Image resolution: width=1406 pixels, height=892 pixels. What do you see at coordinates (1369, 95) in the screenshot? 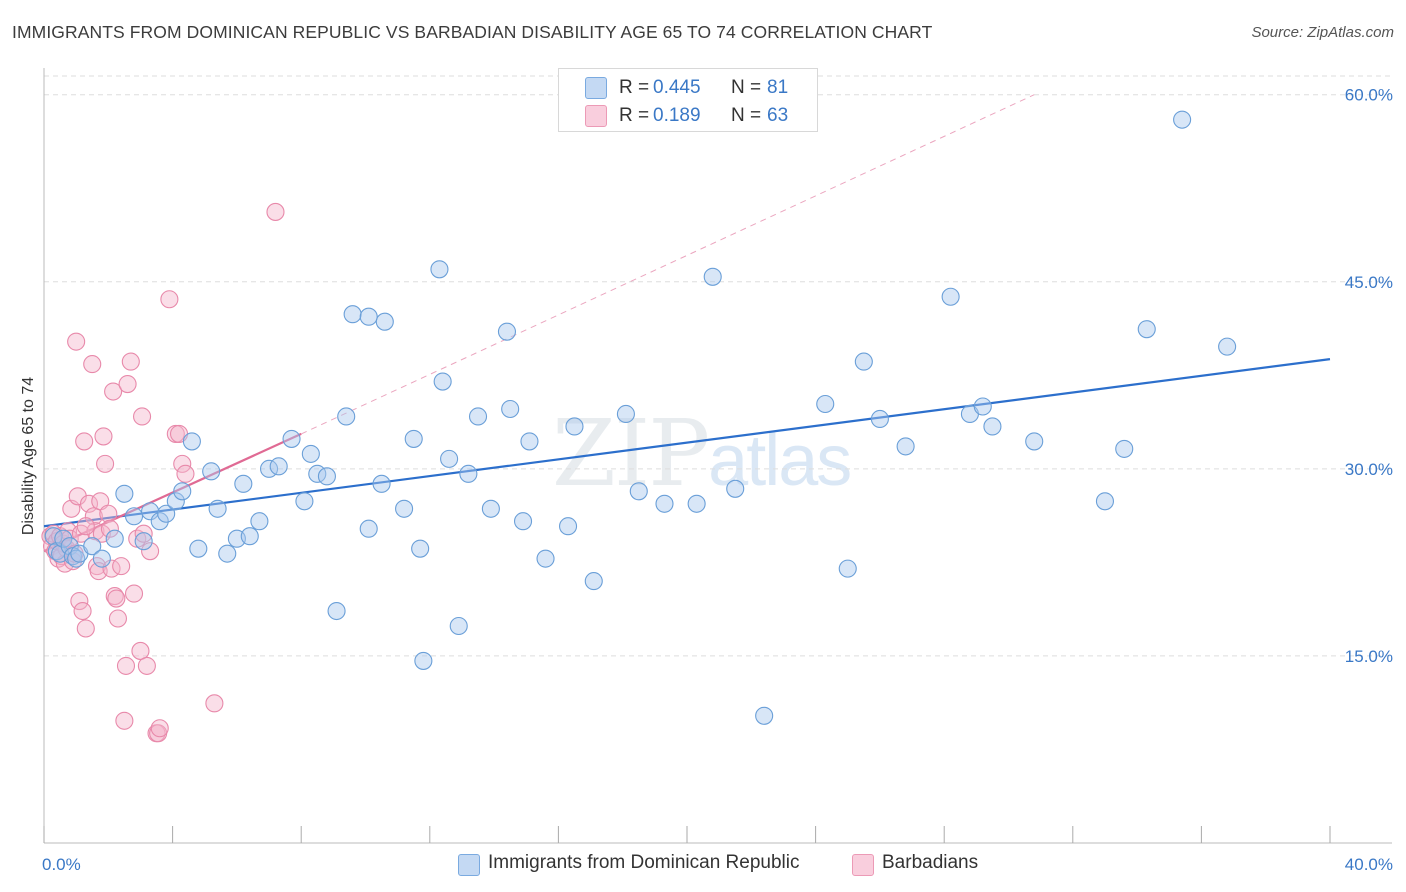
I see `y-tick-label: 60.0%` at bounding box center [1369, 95].